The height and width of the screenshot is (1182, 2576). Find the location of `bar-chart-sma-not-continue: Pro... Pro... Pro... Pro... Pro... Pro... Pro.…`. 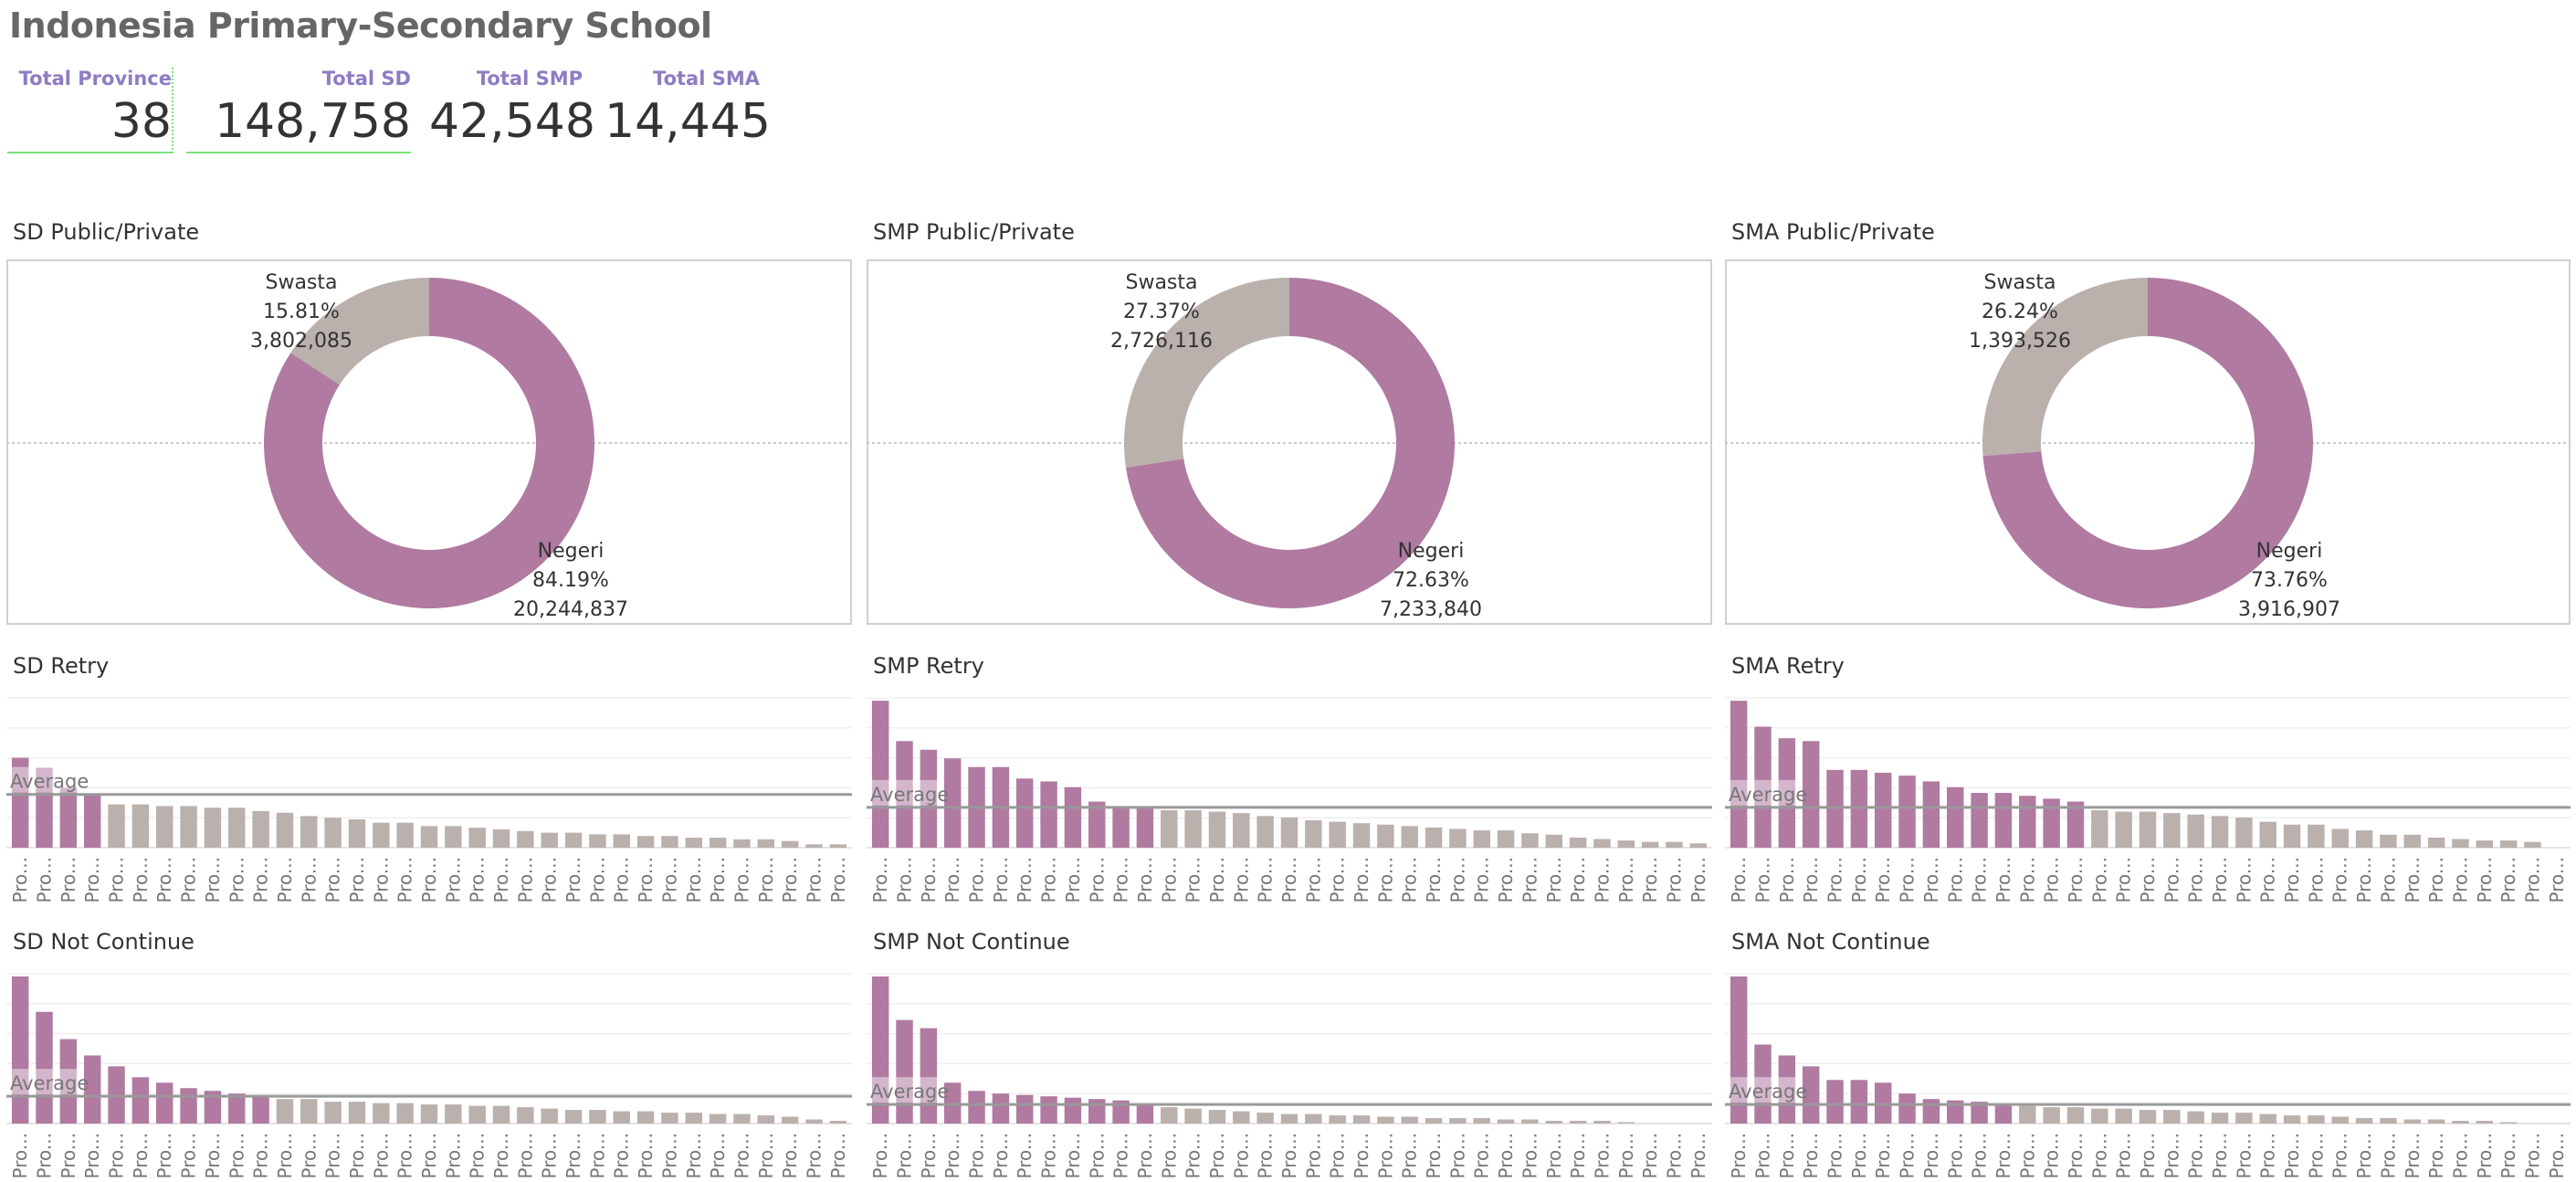

bar-chart-sma-not-continue: Pro... Pro... Pro... Pro... Pro... Pro... Pro.… is located at coordinates (2148, 1072).